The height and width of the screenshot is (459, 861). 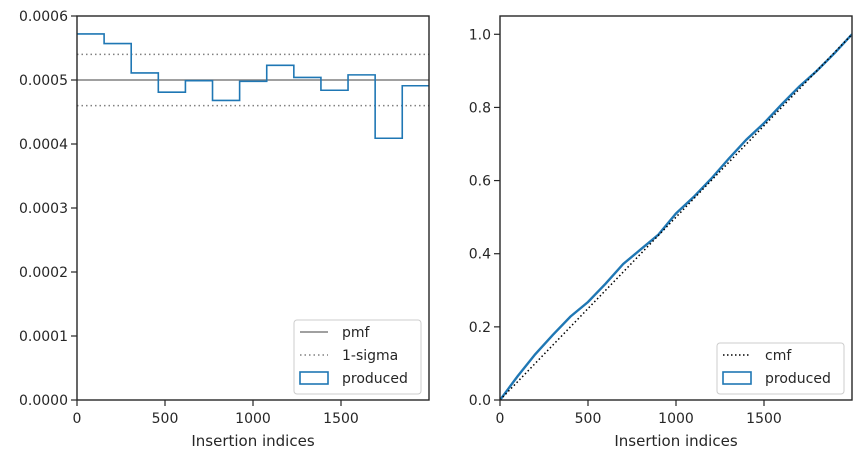 I want to click on legend: cmf produced, so click(x=780, y=368).